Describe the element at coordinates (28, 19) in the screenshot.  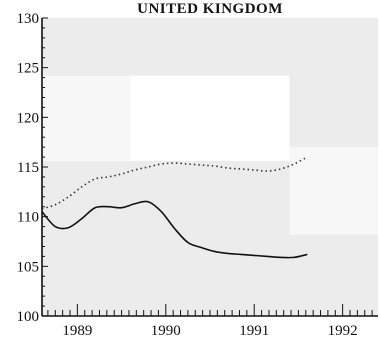
I see `y-tick-label-130: 130` at that location.